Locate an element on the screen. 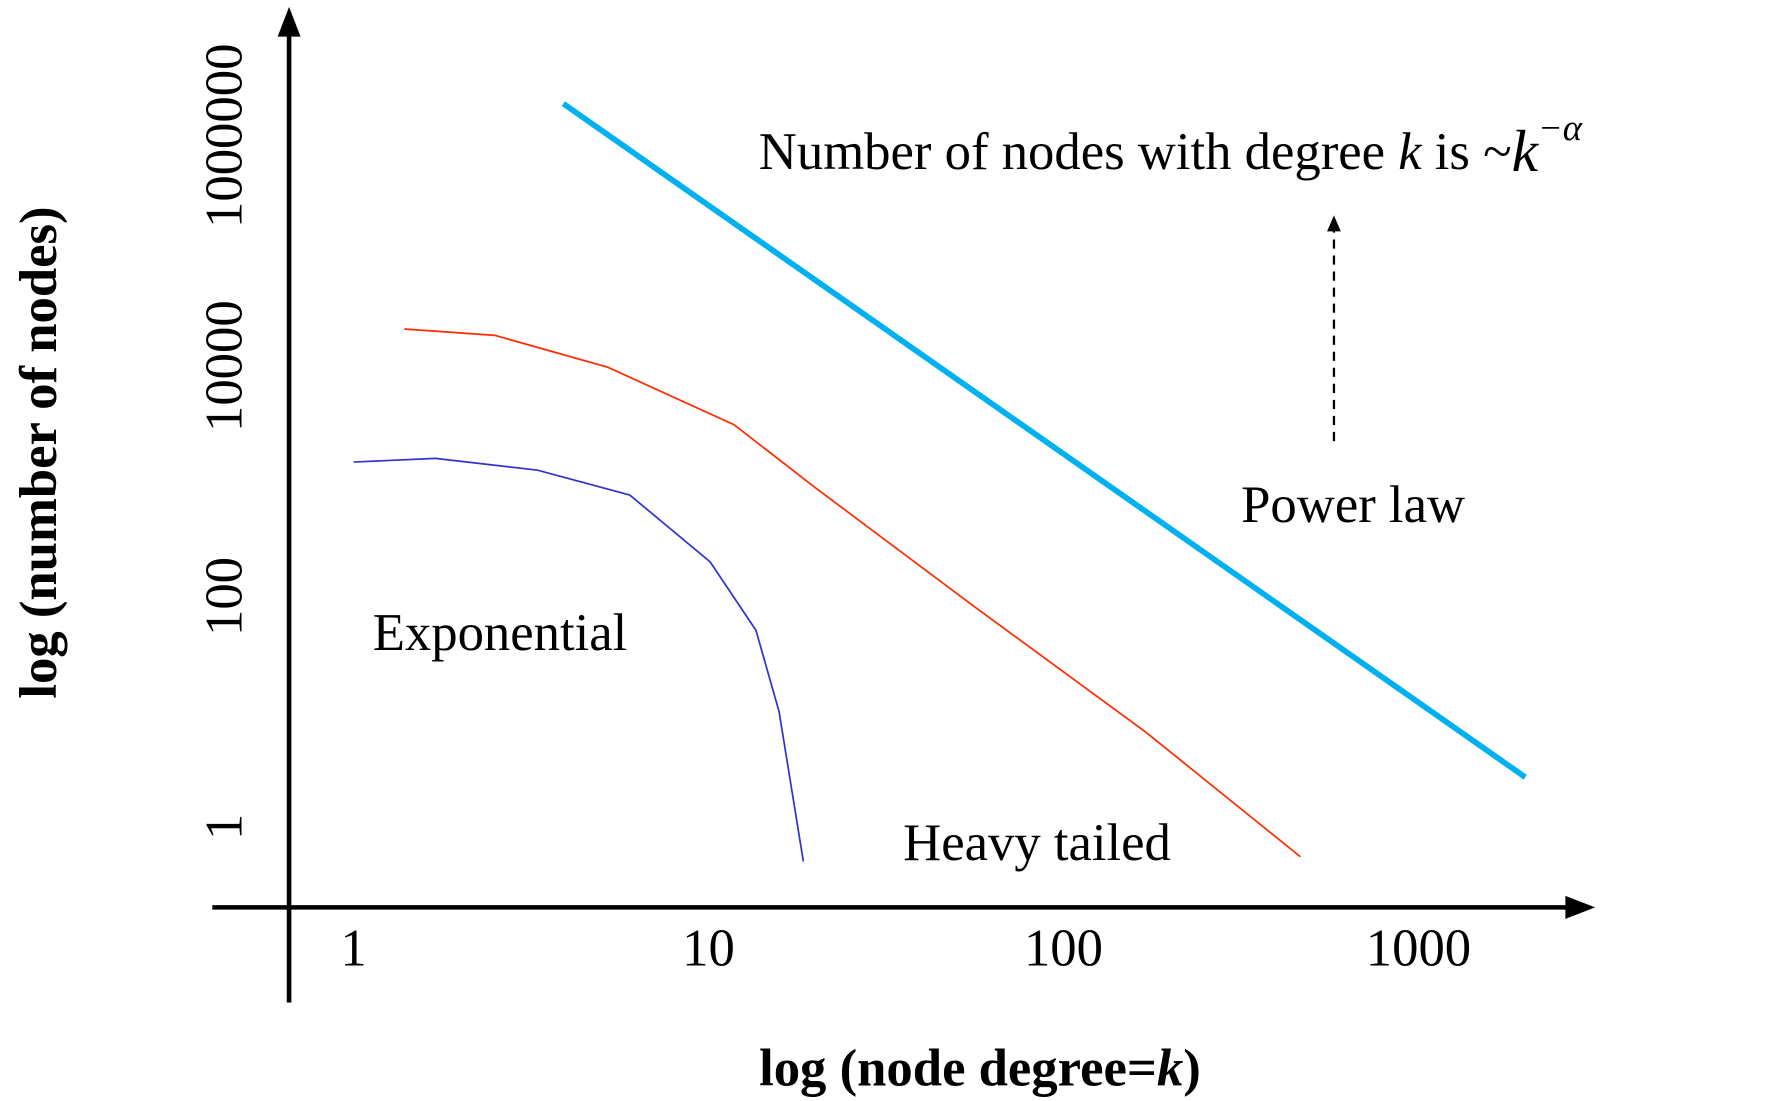 The height and width of the screenshot is (1101, 1788). y-tick-label: 1 is located at coordinates (225, 827).